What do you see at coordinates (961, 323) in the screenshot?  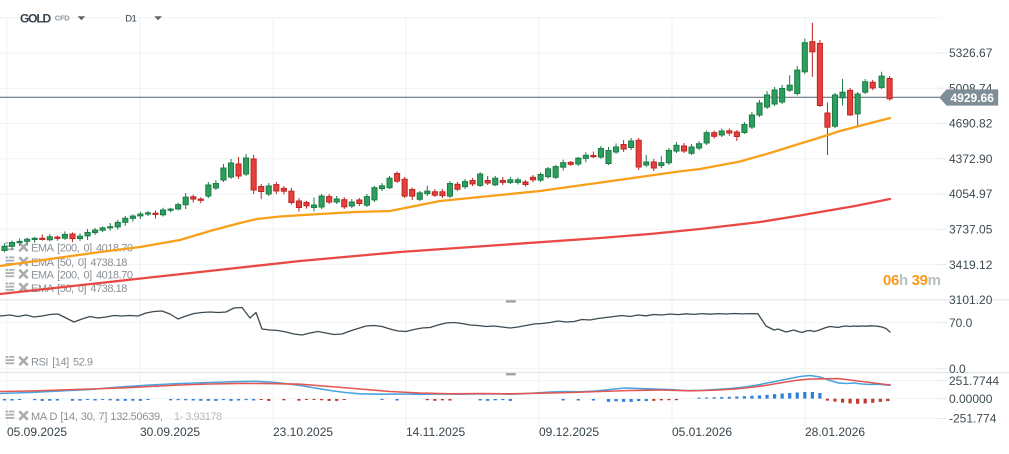 I see `svg-text: 70.0` at bounding box center [961, 323].